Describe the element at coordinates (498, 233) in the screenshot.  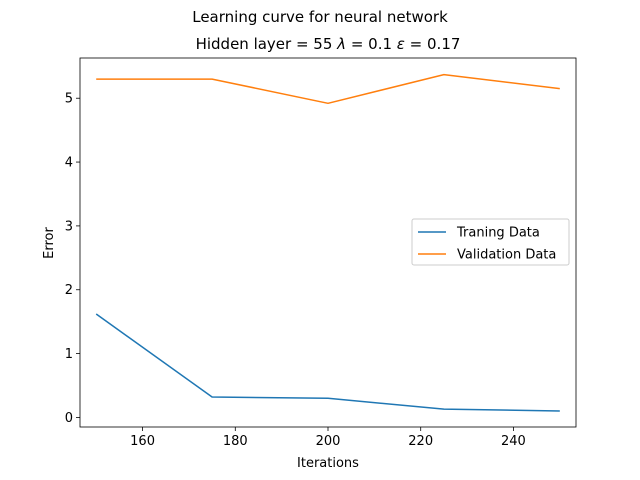
I see `legend-label-0: Traning Data` at that location.